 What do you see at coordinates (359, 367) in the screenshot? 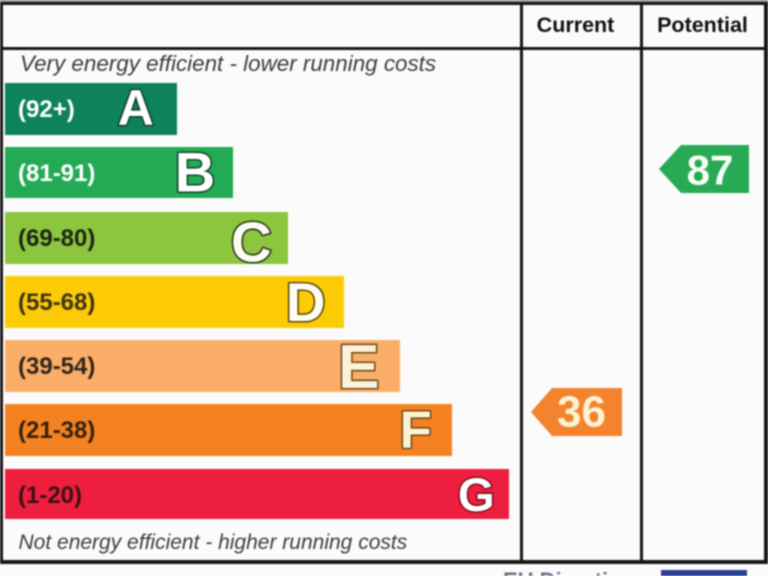
I see `svg-text: E` at bounding box center [359, 367].